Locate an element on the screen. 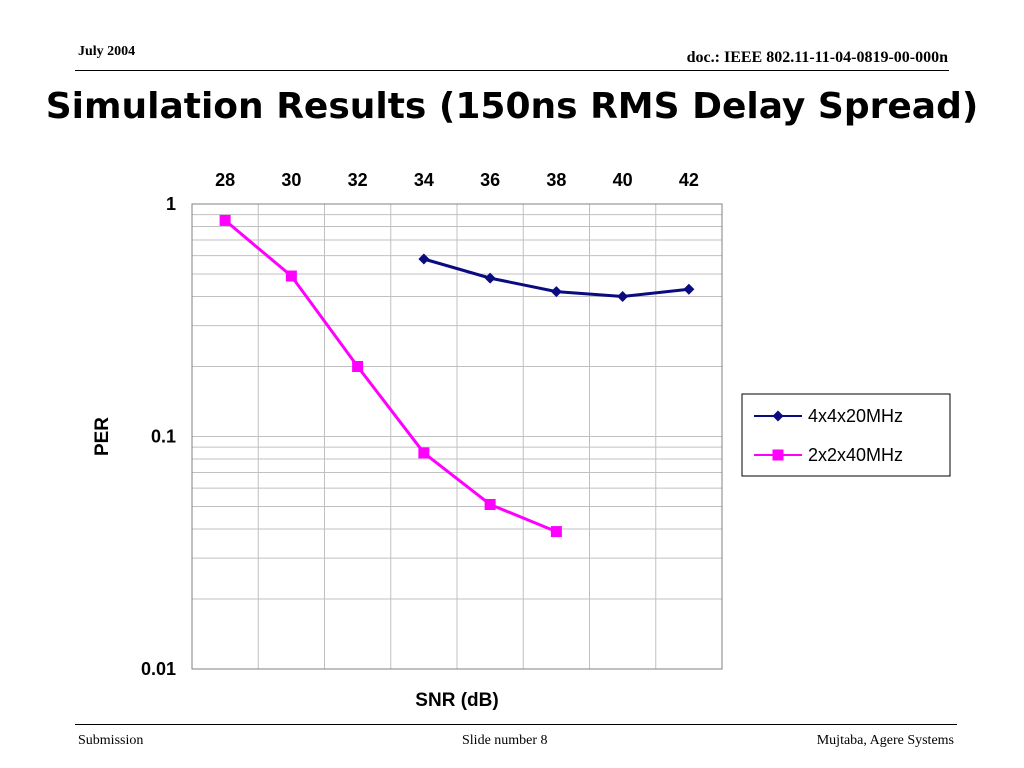 The height and width of the screenshot is (768, 1024). series-line is located at coordinates (390, 376).